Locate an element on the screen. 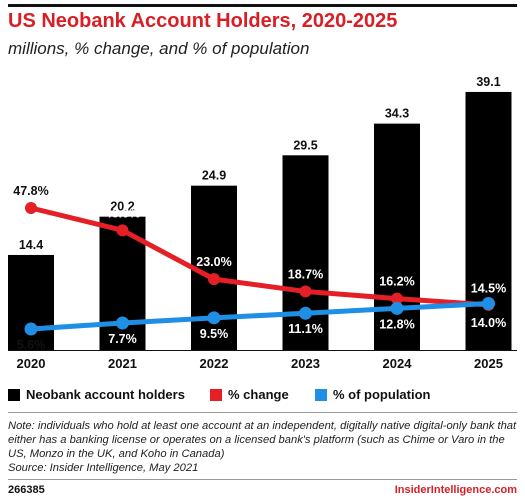 The image size is (525, 504). change-label-2023: 18.7% is located at coordinates (305, 274).